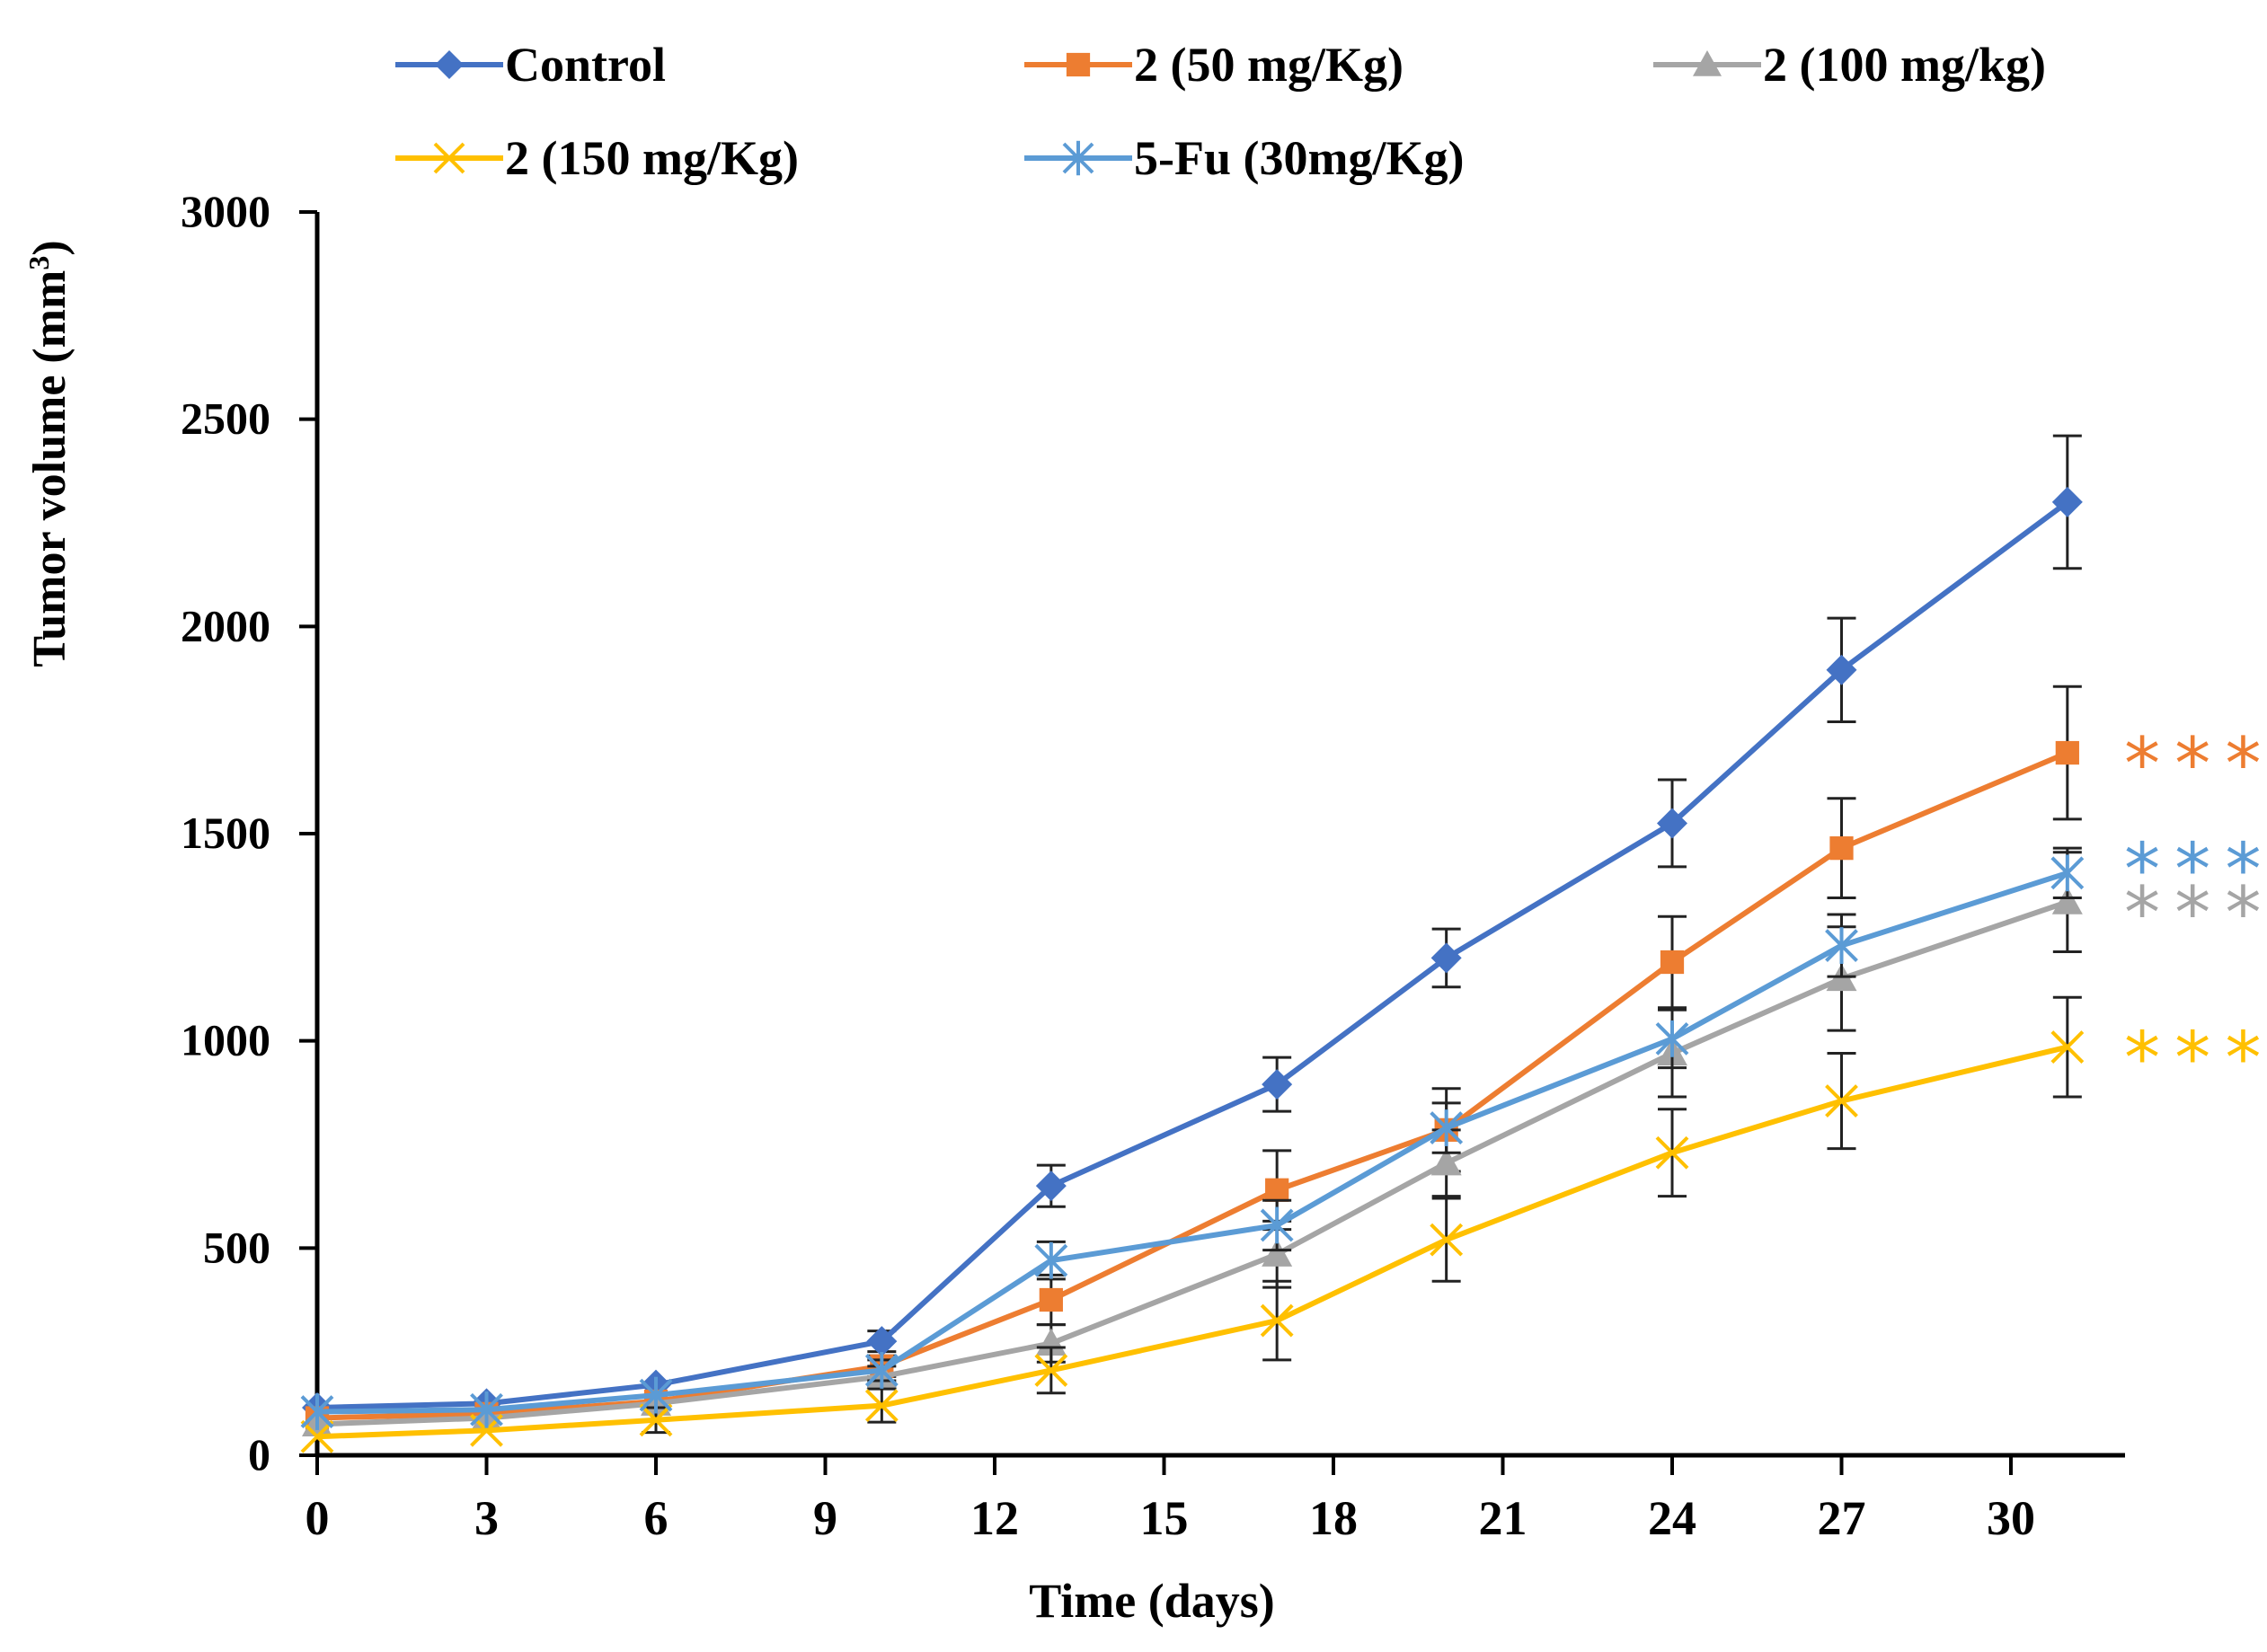 This screenshot has height=1652, width=2267. I want to click on x-tick-label: 9, so click(825, 1518).